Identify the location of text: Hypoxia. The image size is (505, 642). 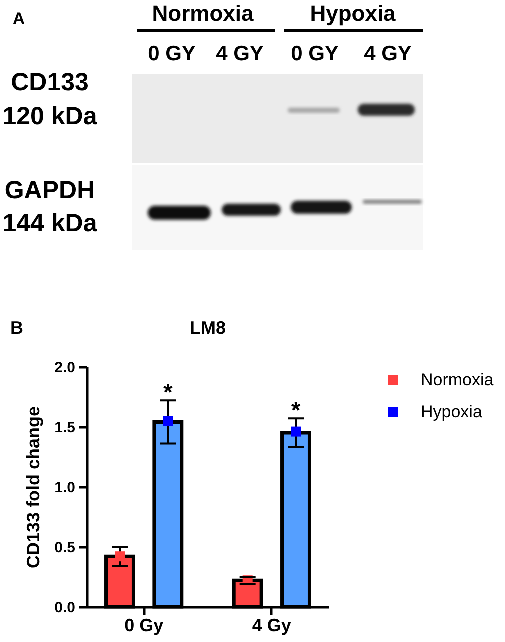
(353, 13).